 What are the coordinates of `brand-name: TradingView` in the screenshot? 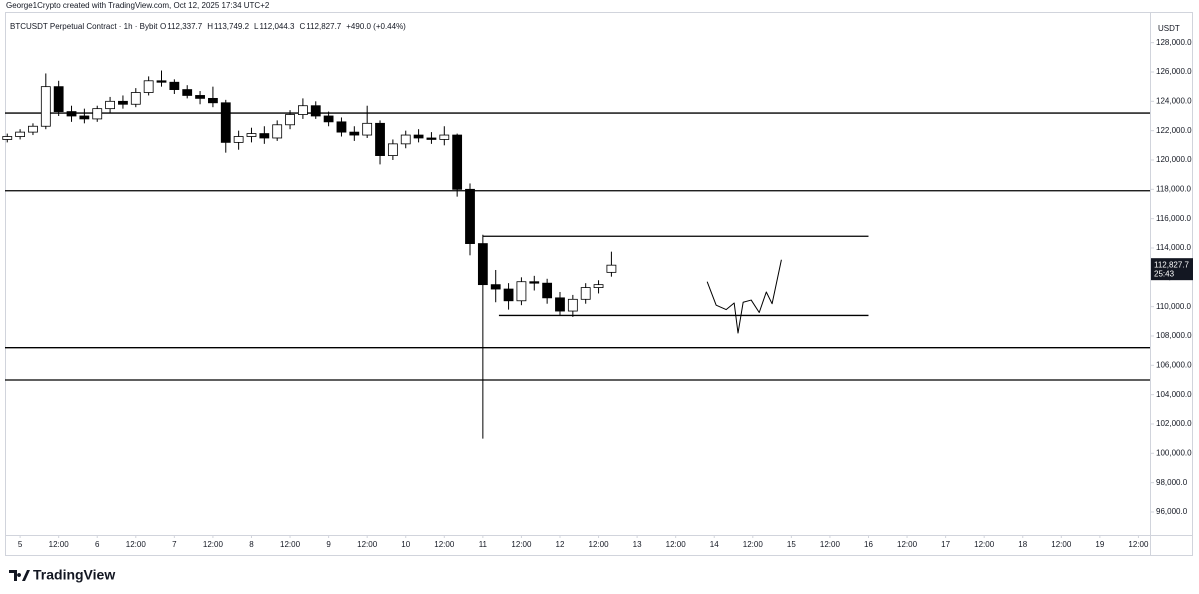 It's located at (74, 575).